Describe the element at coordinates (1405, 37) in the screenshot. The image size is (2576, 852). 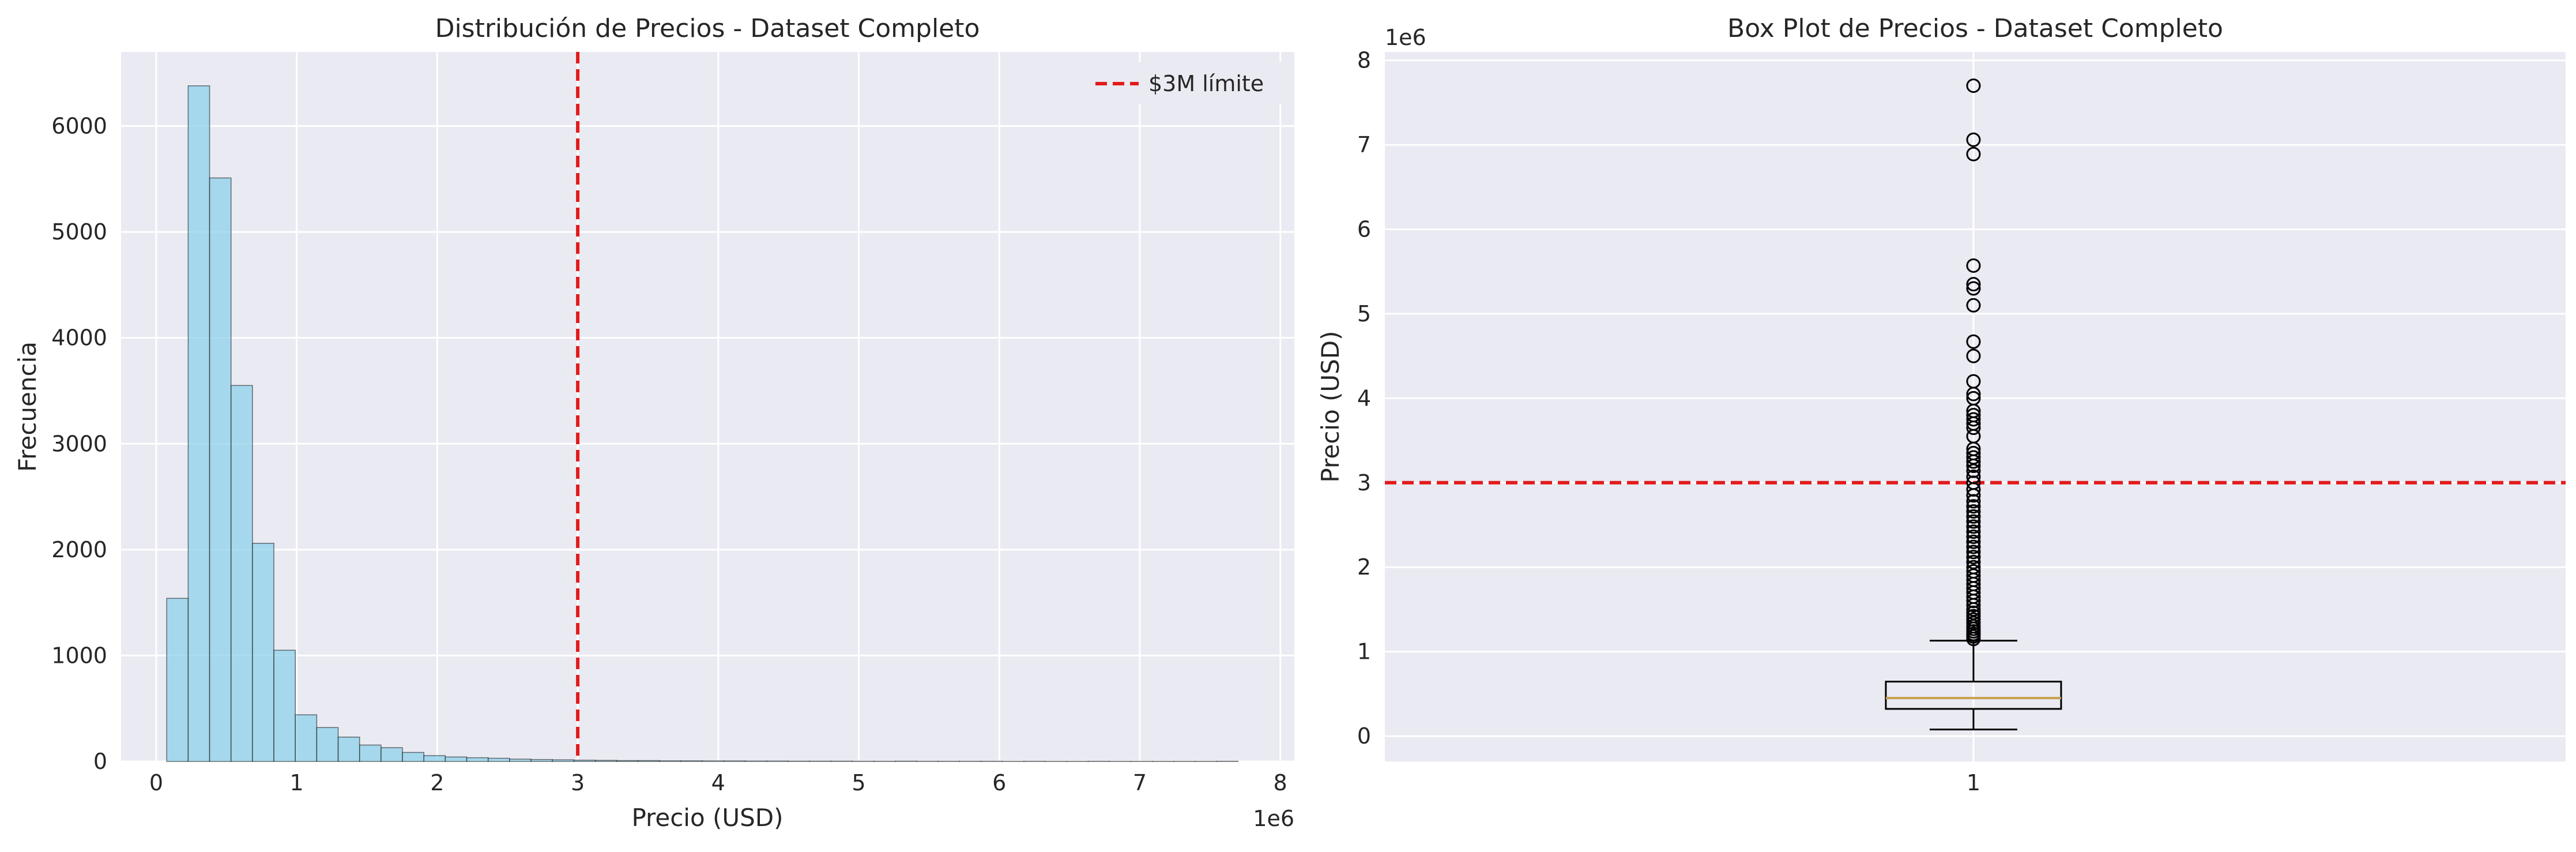
I see `boxplot-y-offset-label: 1e6` at that location.